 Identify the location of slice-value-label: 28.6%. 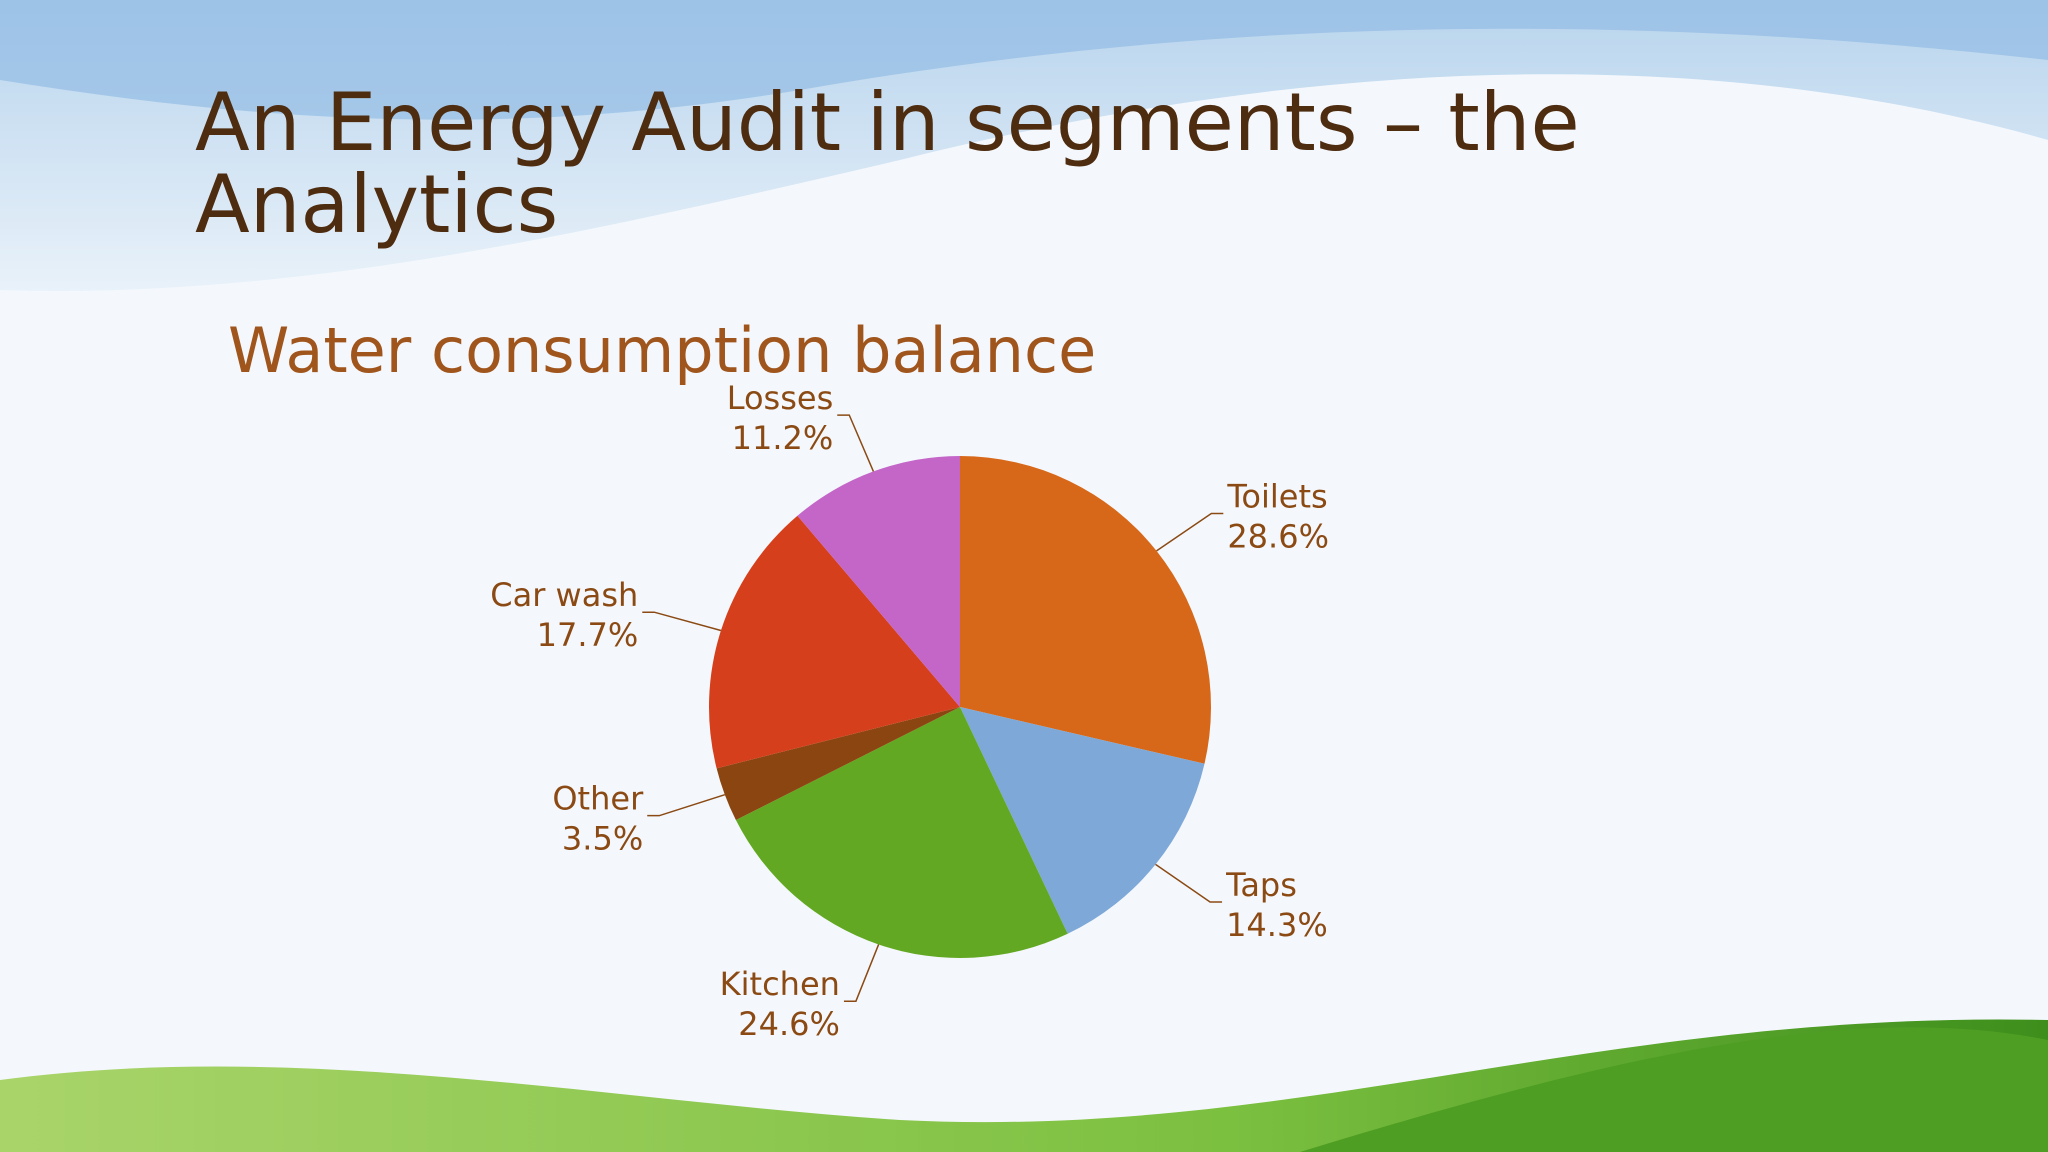
(1278, 537).